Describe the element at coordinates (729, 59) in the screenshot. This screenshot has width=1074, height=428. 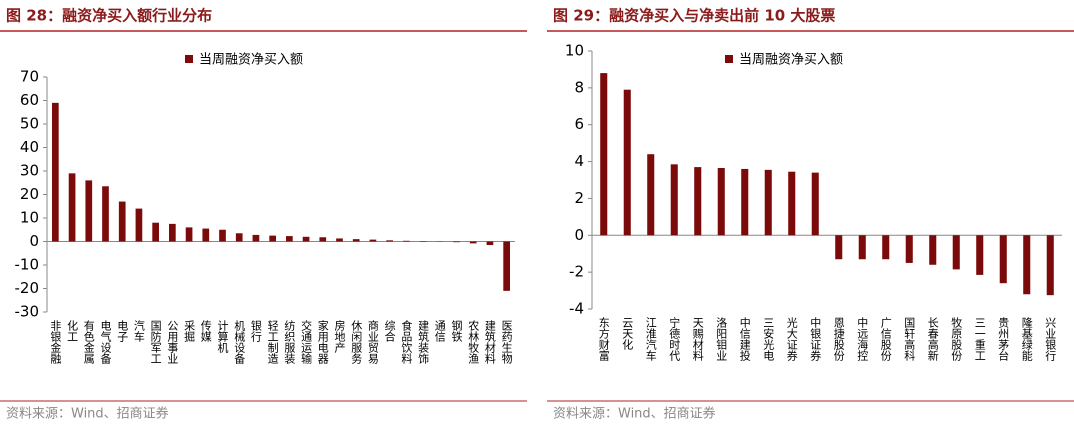
I see `legend-swatch` at that location.